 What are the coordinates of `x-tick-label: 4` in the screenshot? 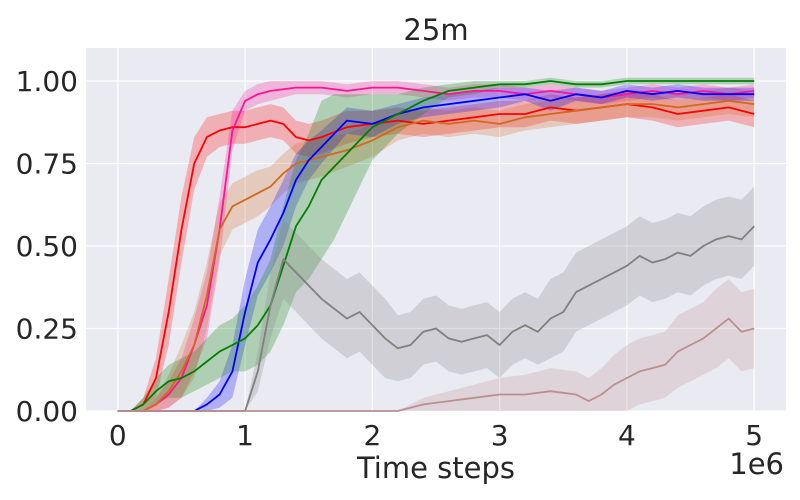 It's located at (627, 435).